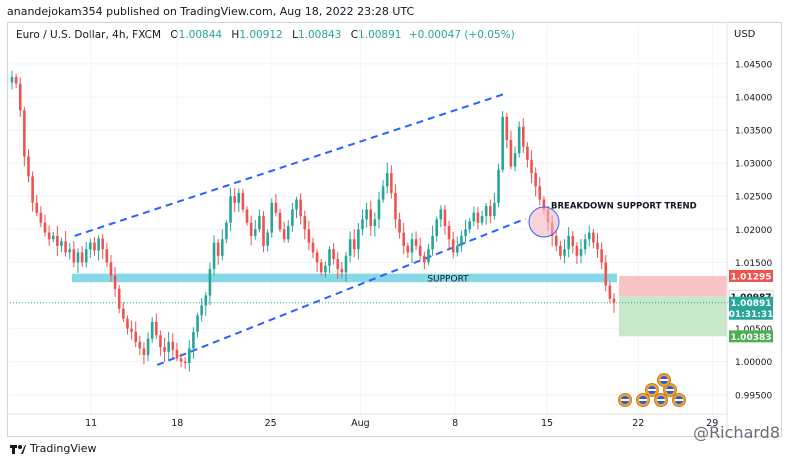 The image size is (788, 464). Describe the element at coordinates (401, 423) in the screenshot. I see `time-axis: 11 18 25 Aug 8 15 22 29` at that location.